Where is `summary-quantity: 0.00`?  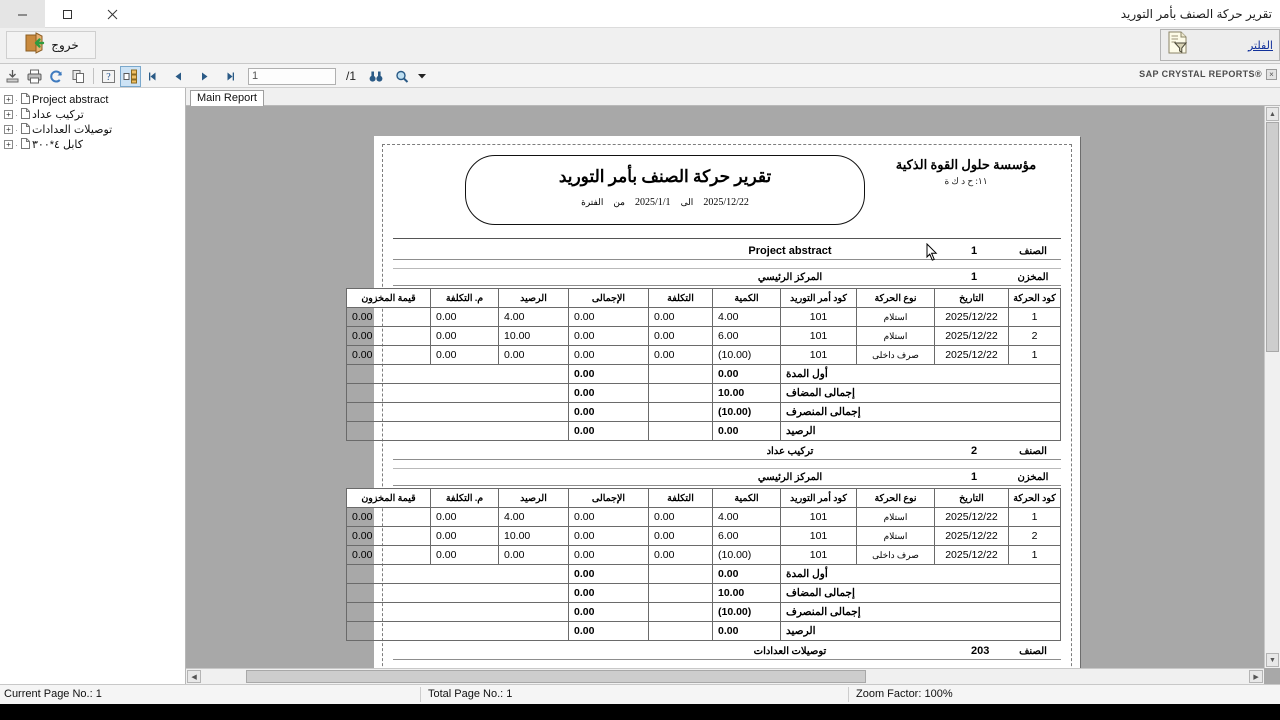 summary-quantity: 0.00 is located at coordinates (746, 574).